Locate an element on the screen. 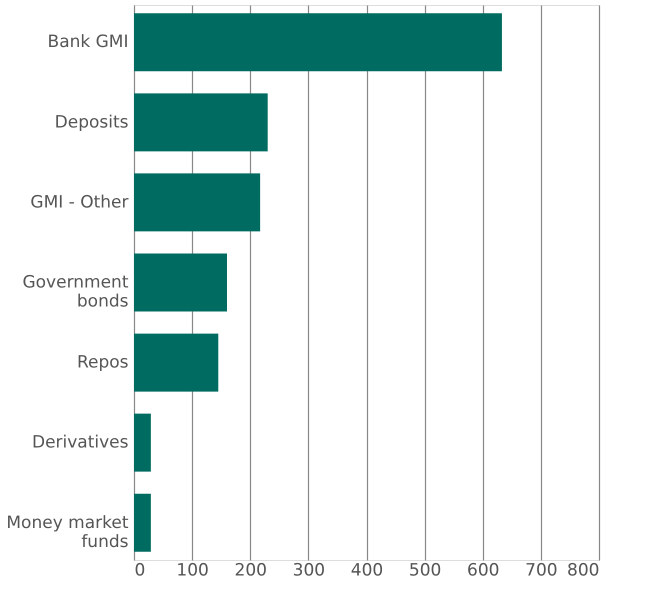  y-tick-label: GMI - Other is located at coordinates (79, 202).